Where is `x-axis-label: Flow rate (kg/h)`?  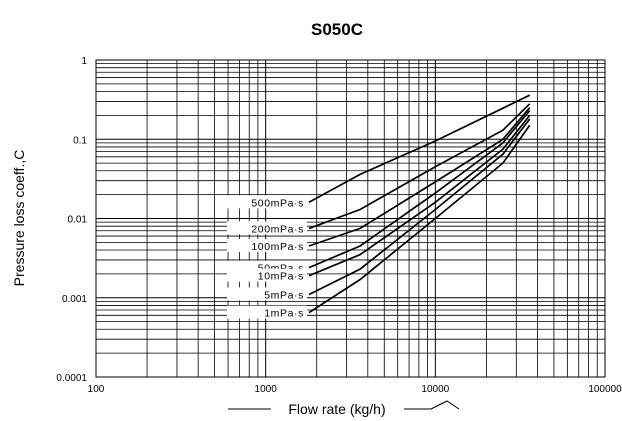 x-axis-label: Flow rate (kg/h) is located at coordinates (336, 409).